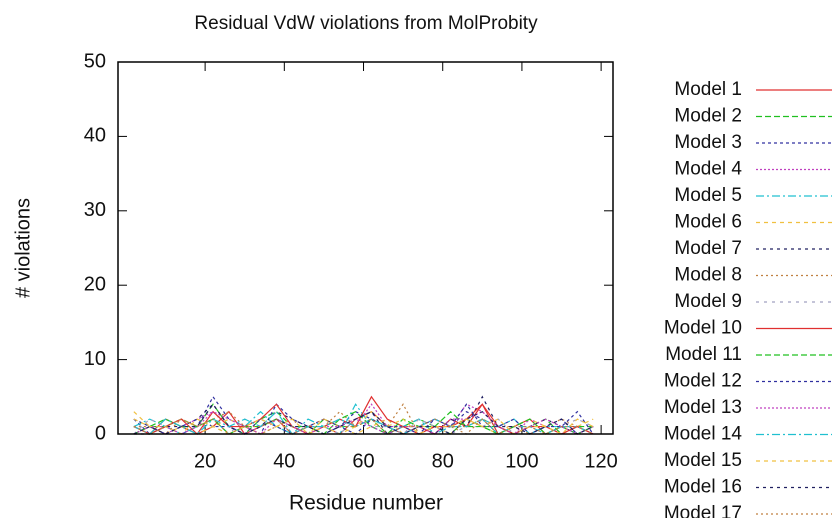  I want to click on legend-label: Model 15, so click(703, 460).